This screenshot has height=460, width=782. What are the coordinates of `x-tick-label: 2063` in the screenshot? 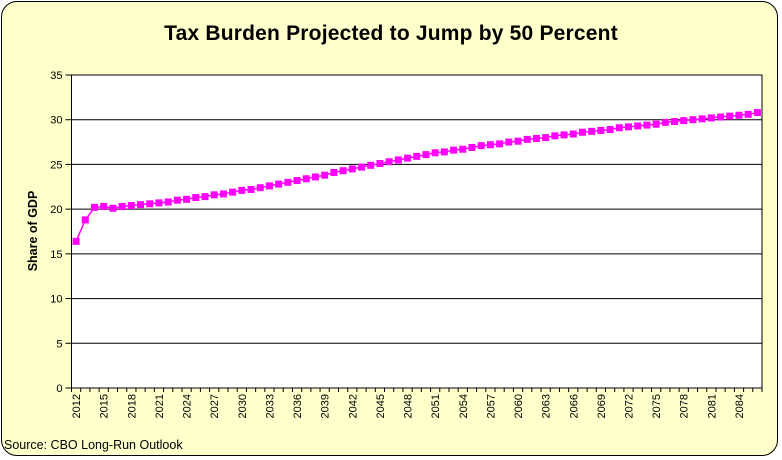 It's located at (547, 406).